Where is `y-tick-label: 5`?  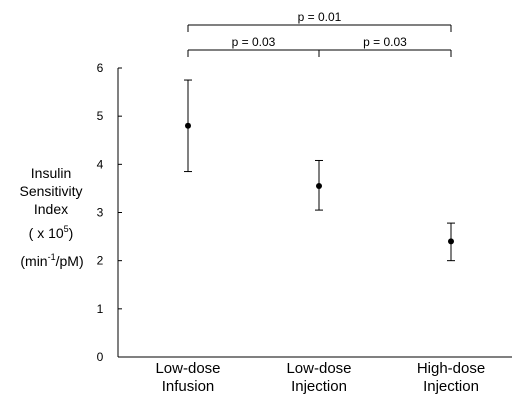
y-tick-label: 5 is located at coordinates (100, 116).